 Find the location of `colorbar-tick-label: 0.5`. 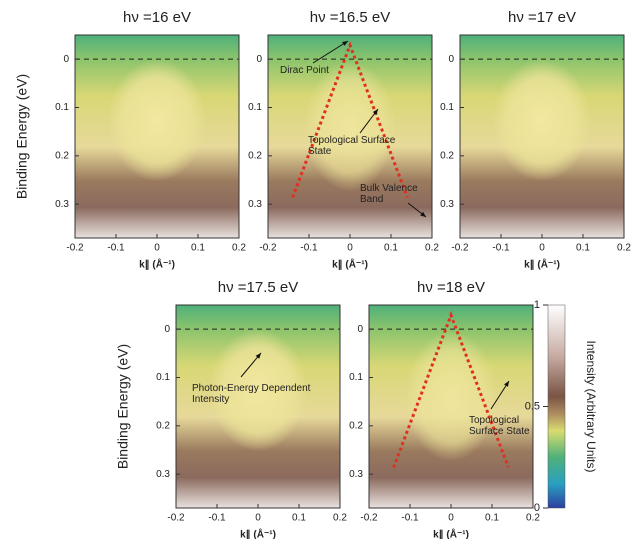

colorbar-tick-label: 0.5 is located at coordinates (532, 406).